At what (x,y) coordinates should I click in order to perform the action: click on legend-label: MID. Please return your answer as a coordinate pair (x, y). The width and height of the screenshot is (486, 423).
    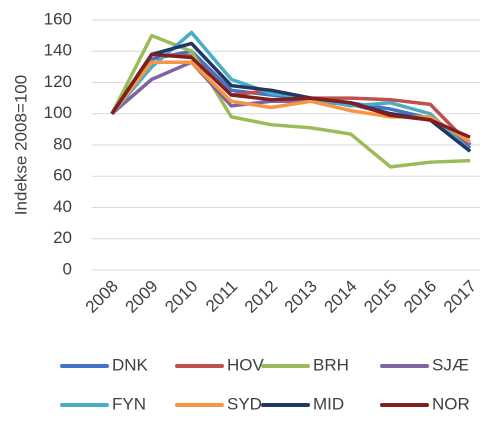
    Looking at the image, I should click on (328, 403).